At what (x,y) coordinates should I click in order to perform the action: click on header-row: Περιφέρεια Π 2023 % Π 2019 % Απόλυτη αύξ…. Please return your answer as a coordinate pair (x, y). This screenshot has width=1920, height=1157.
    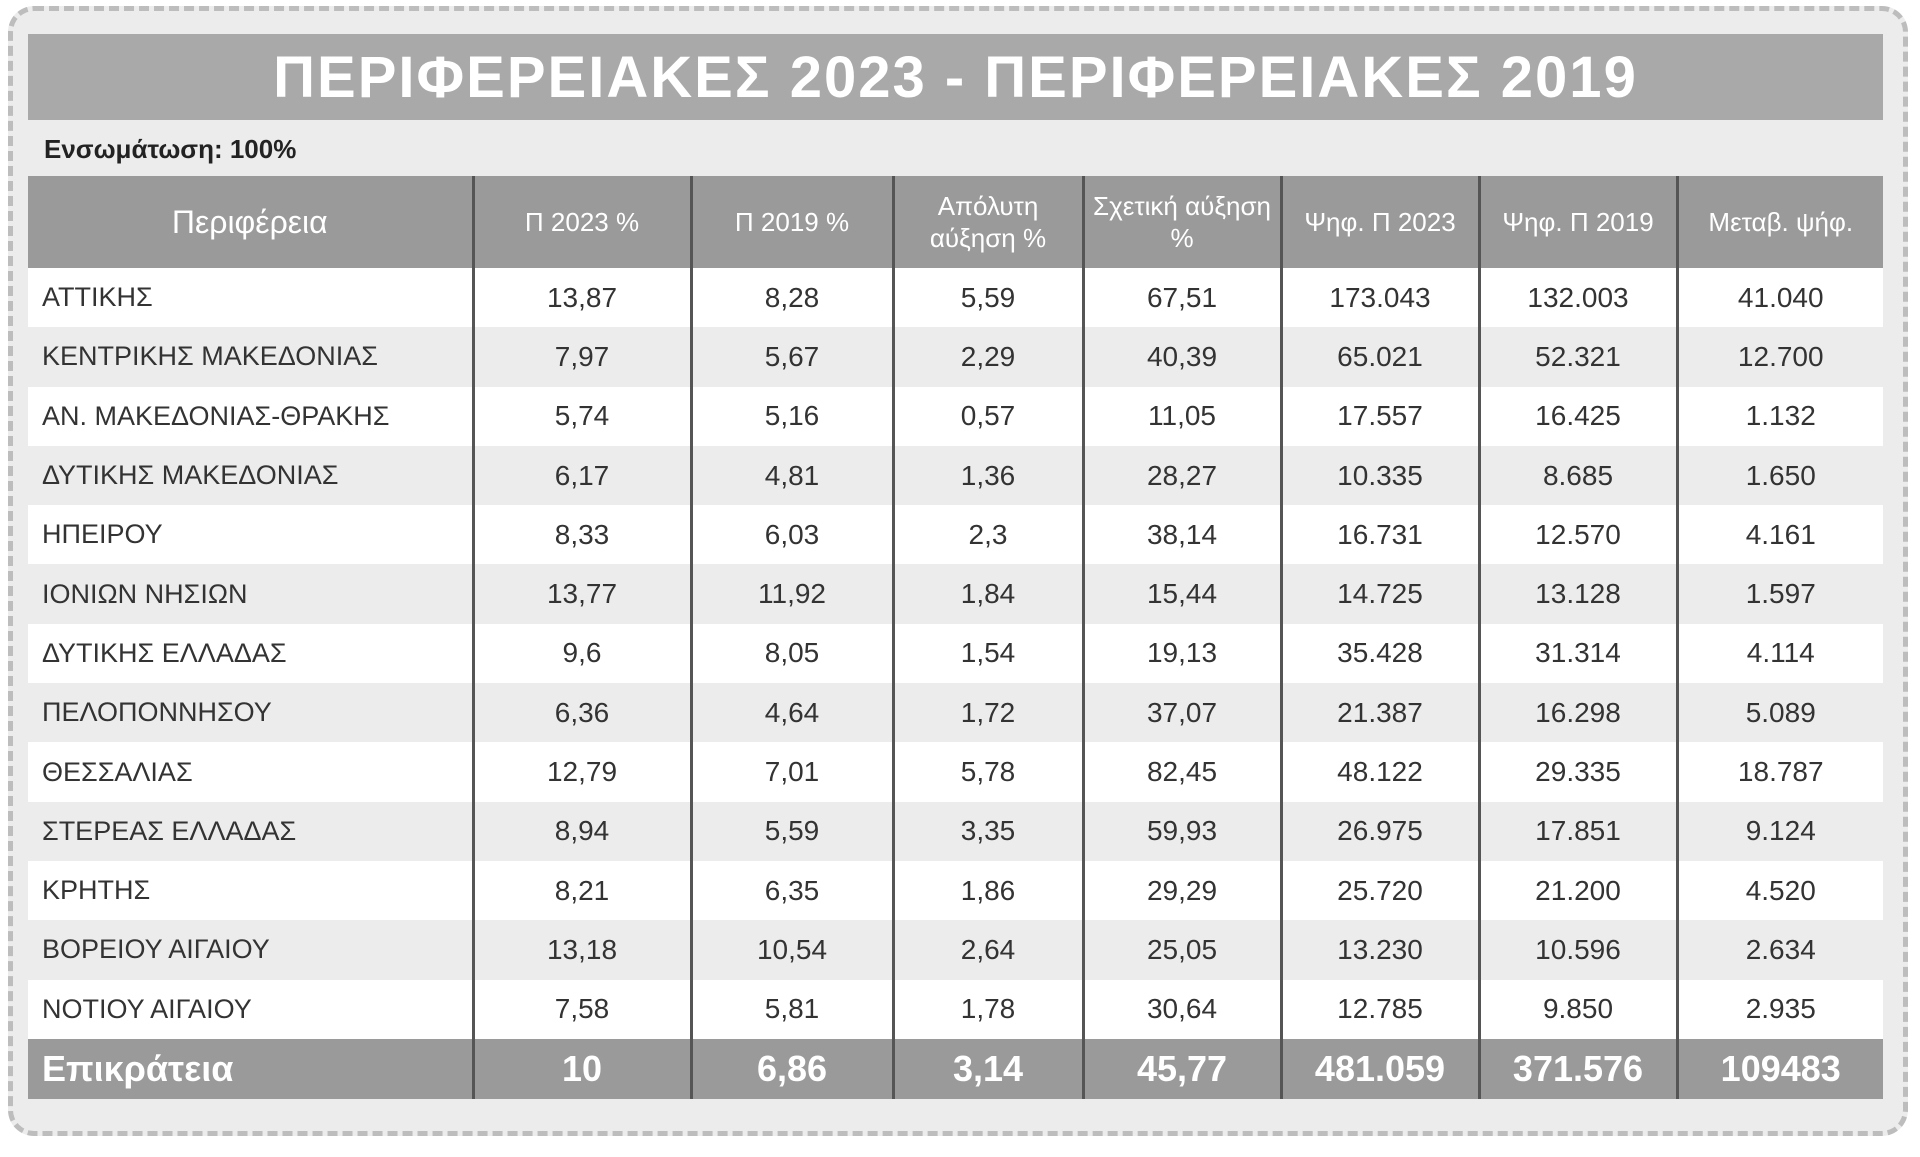
    Looking at the image, I should click on (955, 222).